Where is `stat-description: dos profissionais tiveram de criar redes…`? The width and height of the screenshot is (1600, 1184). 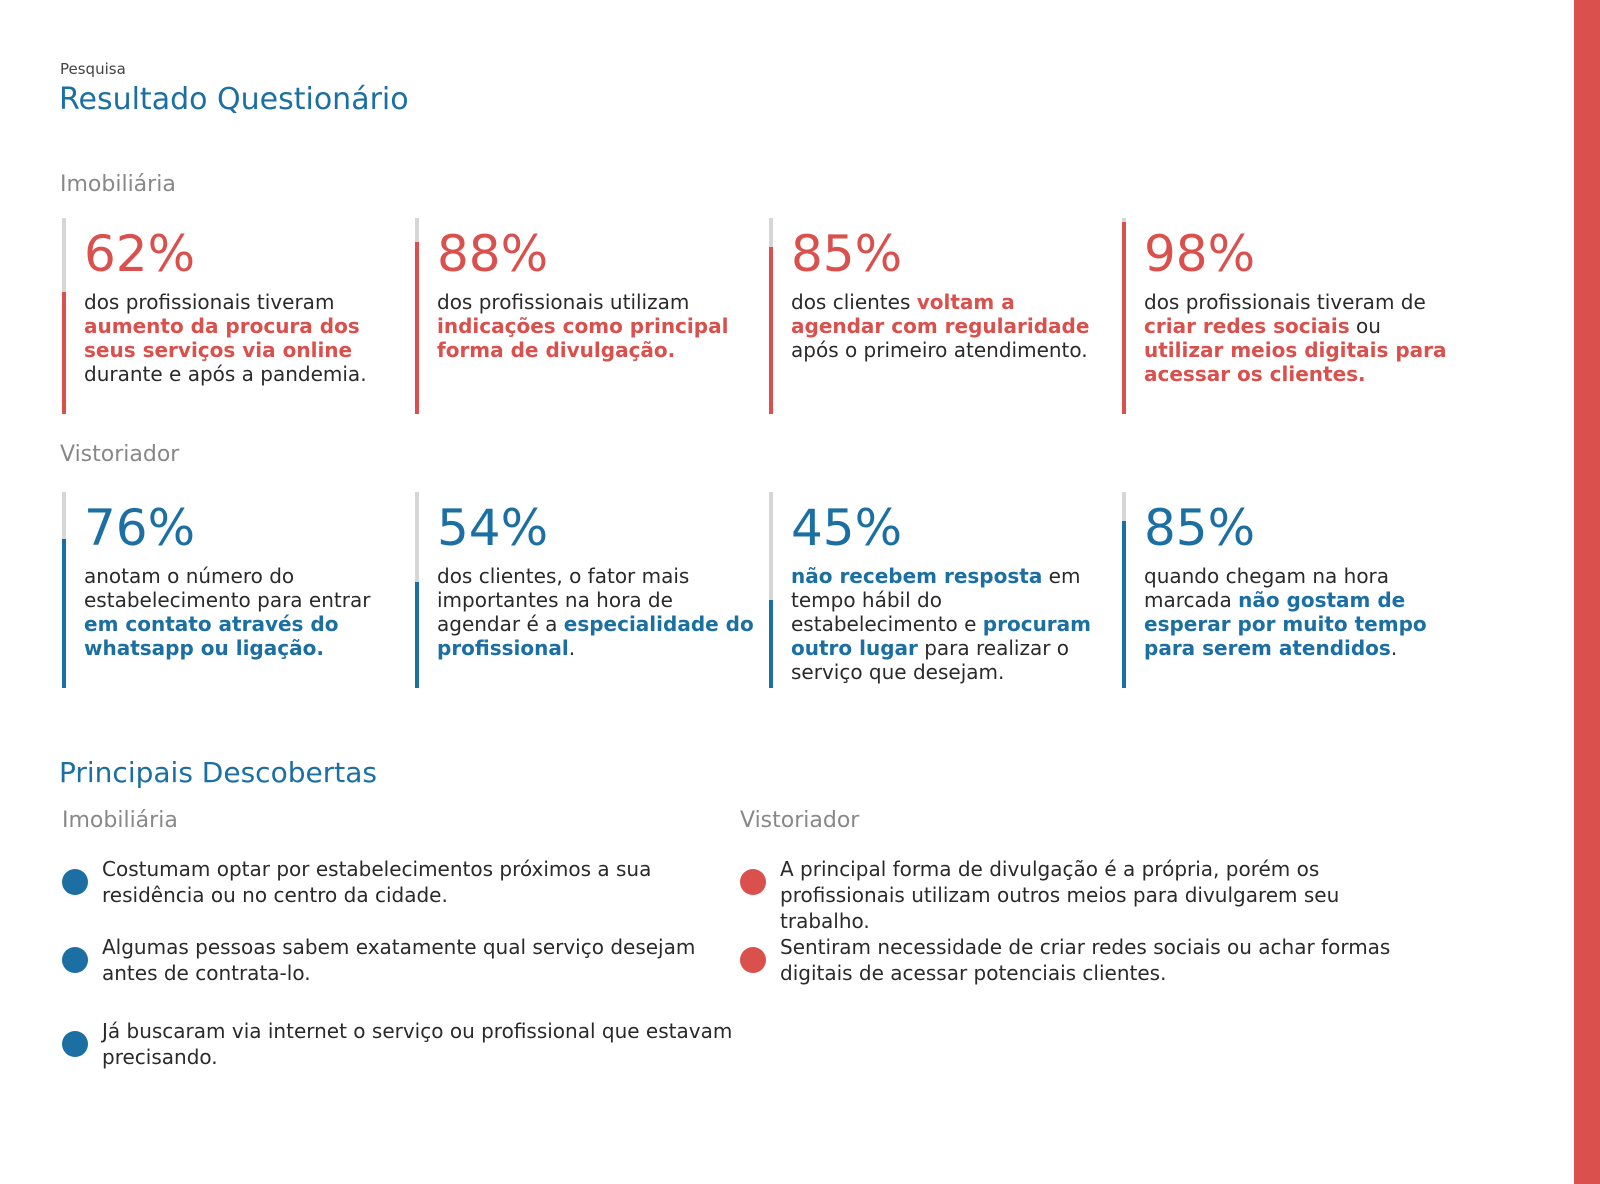 stat-description: dos profissionais tiveram de criar redes… is located at coordinates (1304, 338).